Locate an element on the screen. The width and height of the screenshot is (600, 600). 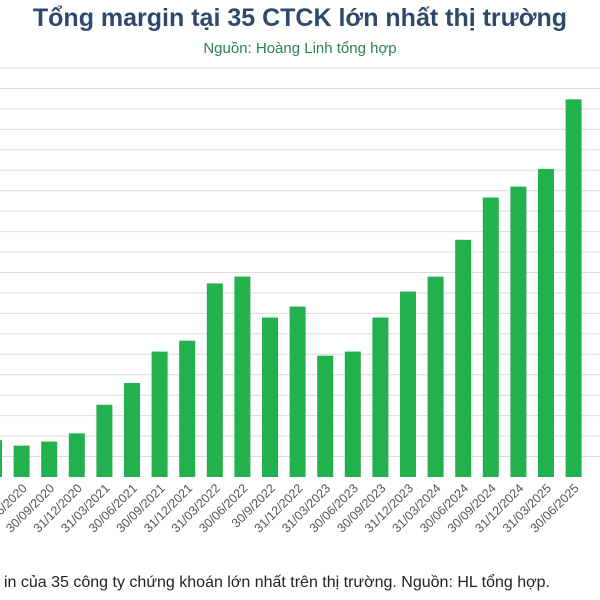
chart-subtitle: Nguồn: Hoàng Linh tổng hợp is located at coordinates (300, 48).